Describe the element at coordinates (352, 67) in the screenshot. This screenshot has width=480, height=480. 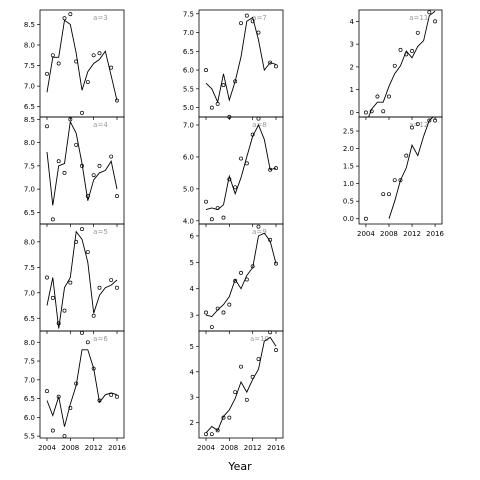
I see `y-tick-label: 2` at that location.